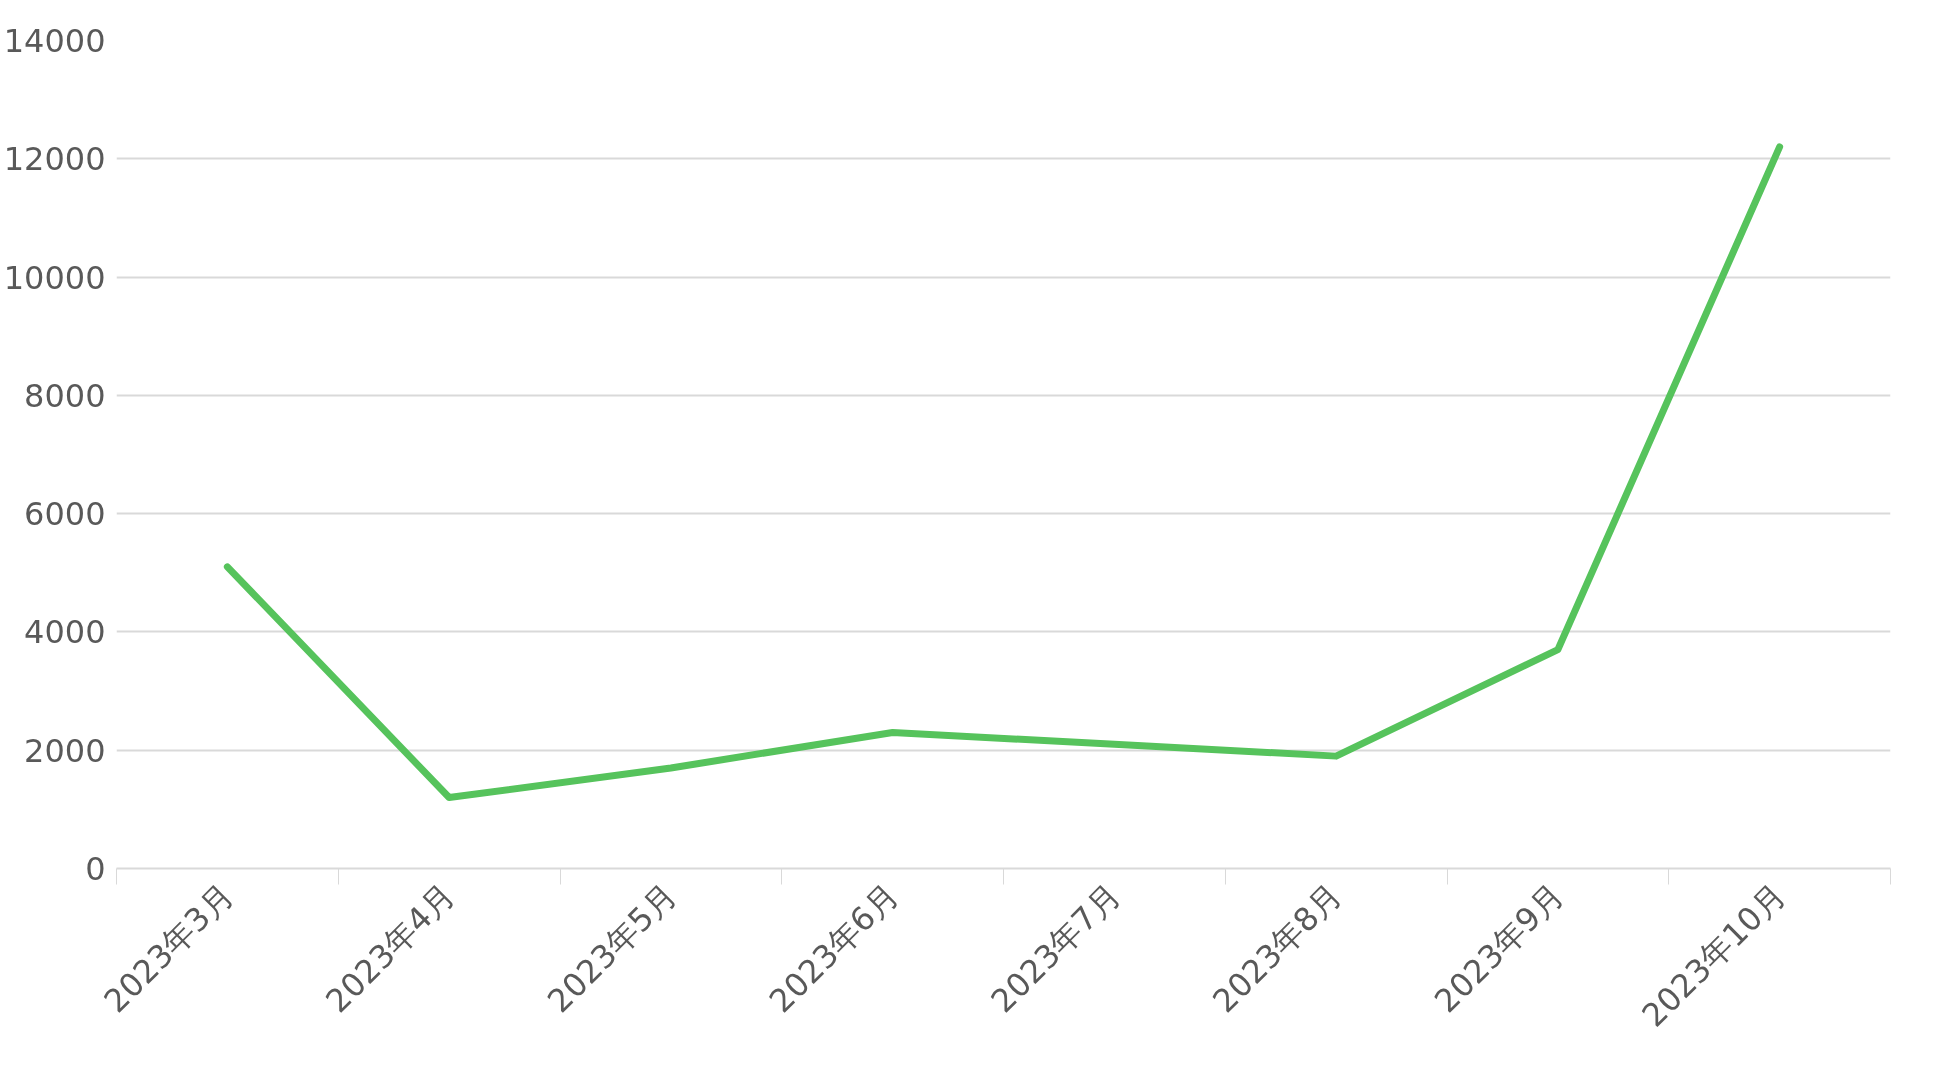 This screenshot has height=1072, width=1950. I want to click on y-tick-label: 14000, so click(54, 41).